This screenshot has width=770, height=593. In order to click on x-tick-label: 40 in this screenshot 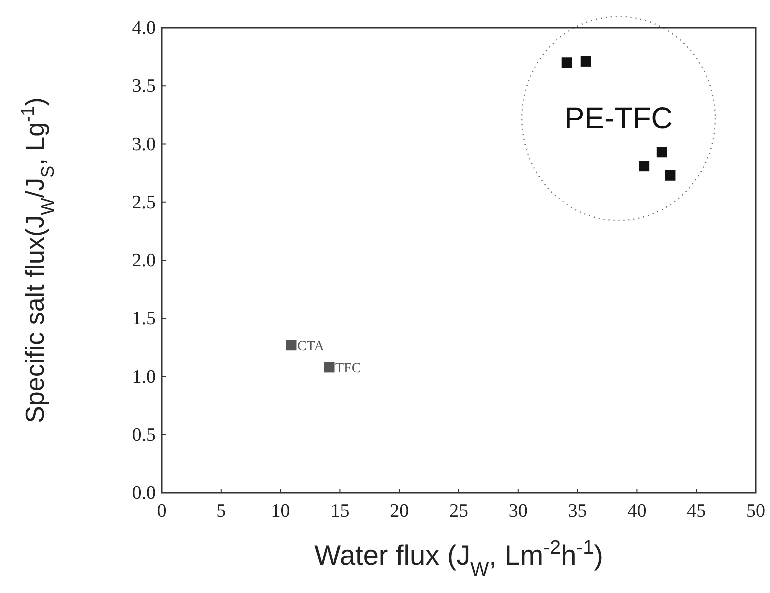, I will do `click(637, 511)`.